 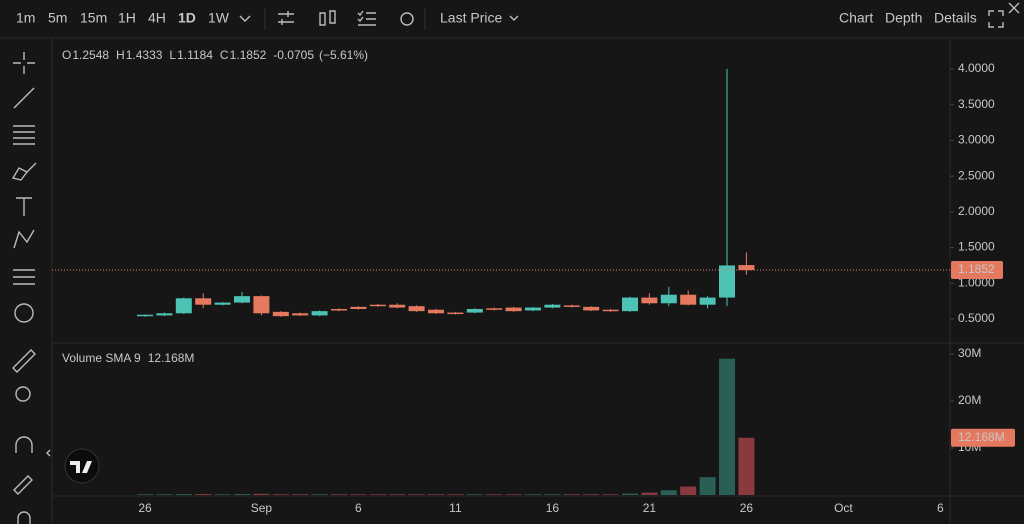 What do you see at coordinates (23, 394) in the screenshot?
I see `zoom-tool` at bounding box center [23, 394].